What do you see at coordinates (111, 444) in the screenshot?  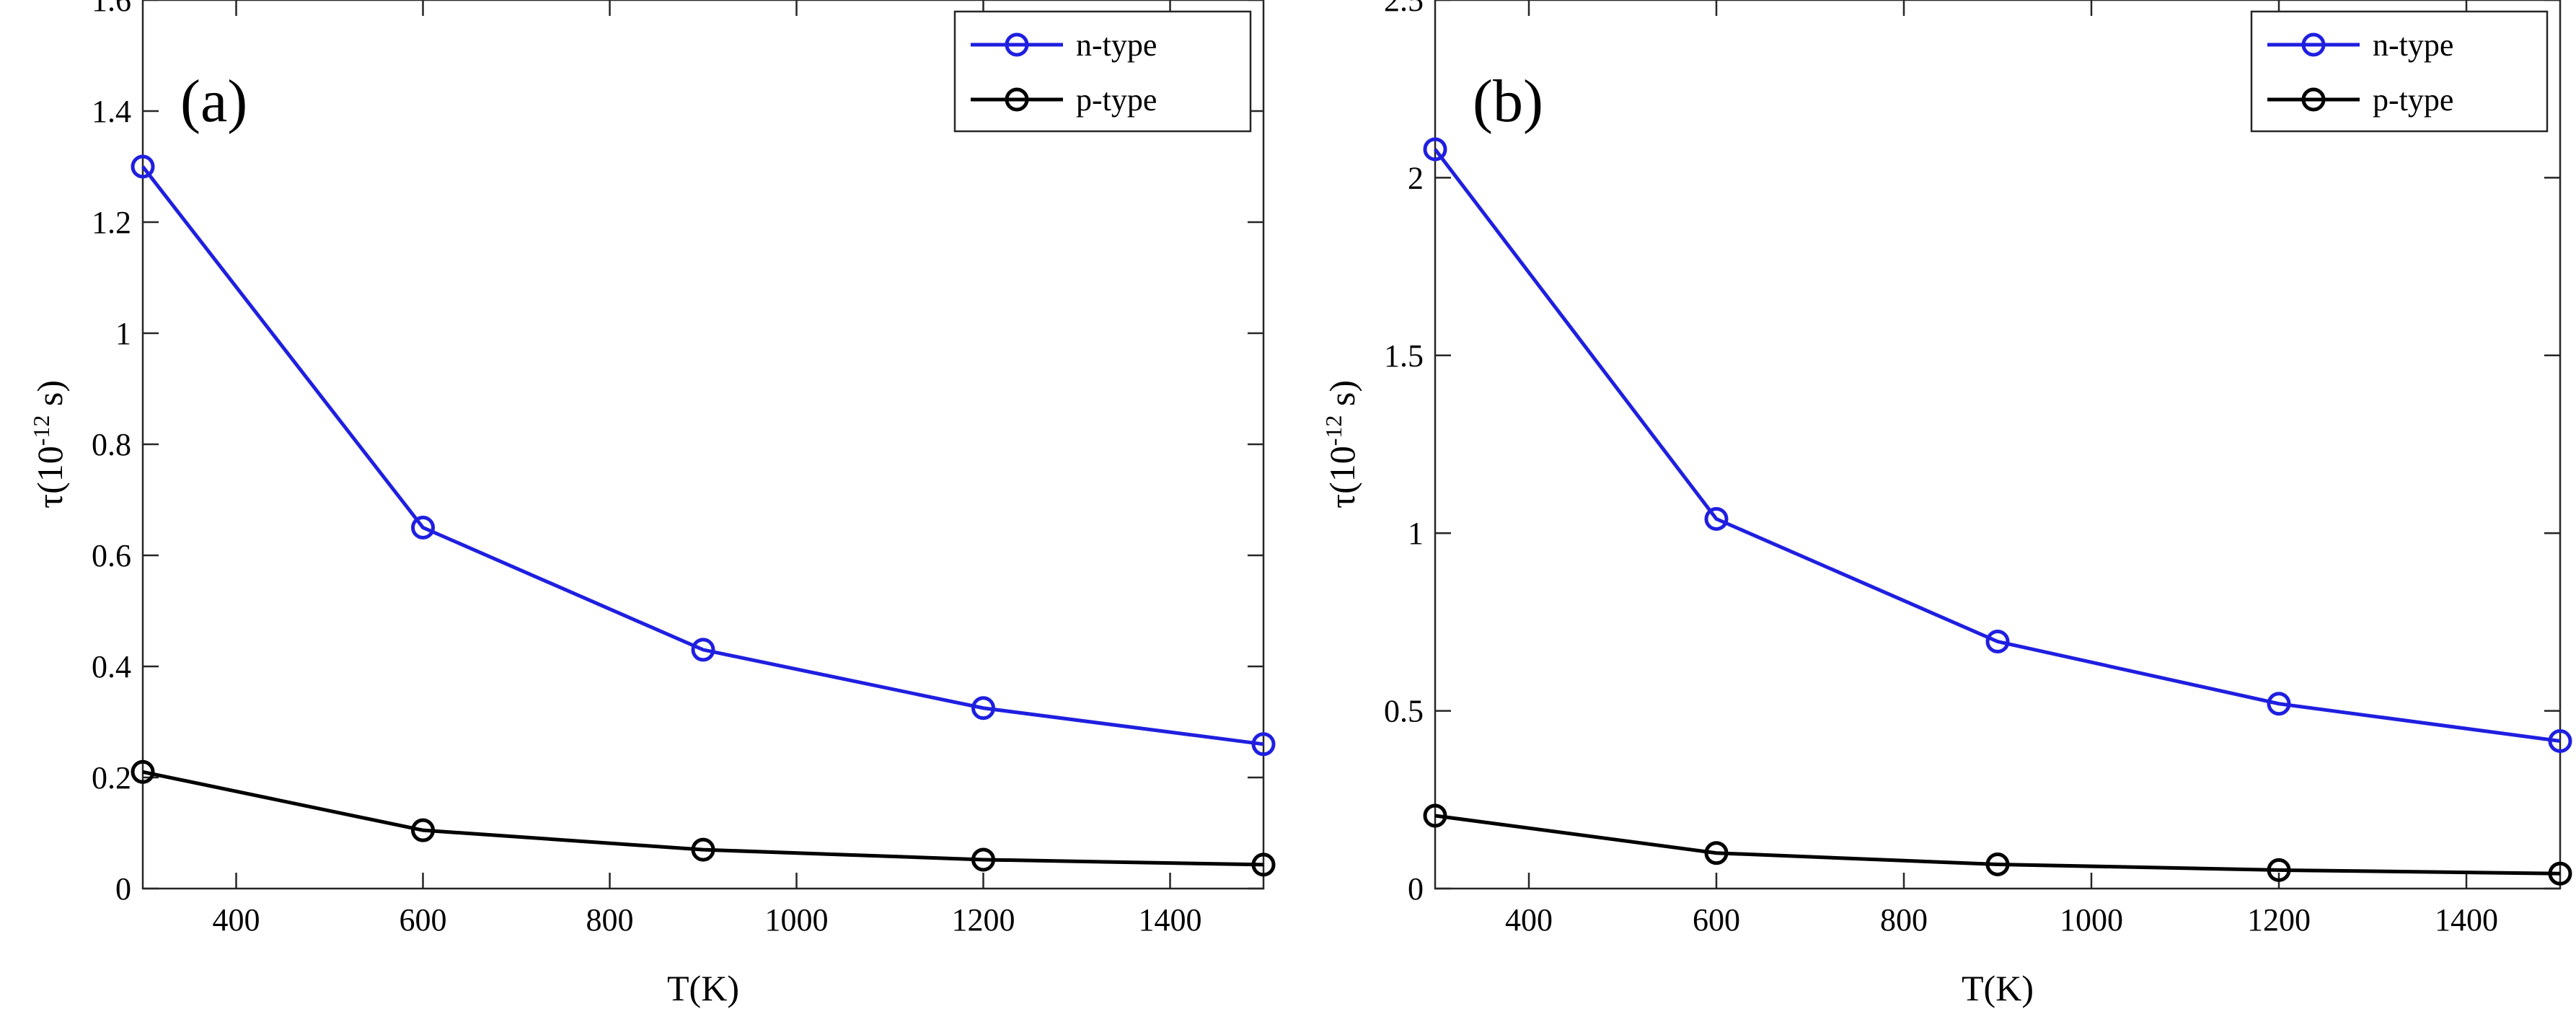 I see `y-tick-label: 0.8` at bounding box center [111, 444].